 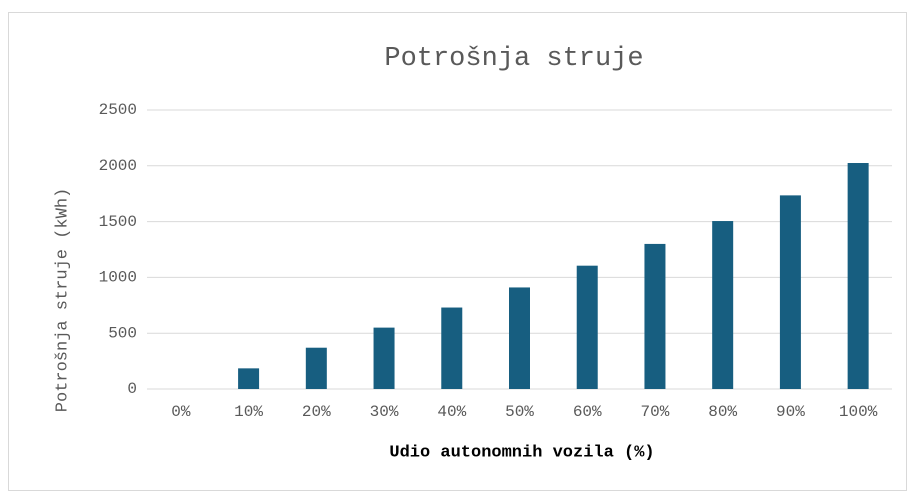 What do you see at coordinates (513, 59) in the screenshot?
I see `chart-title: Potrošnja struje` at bounding box center [513, 59].